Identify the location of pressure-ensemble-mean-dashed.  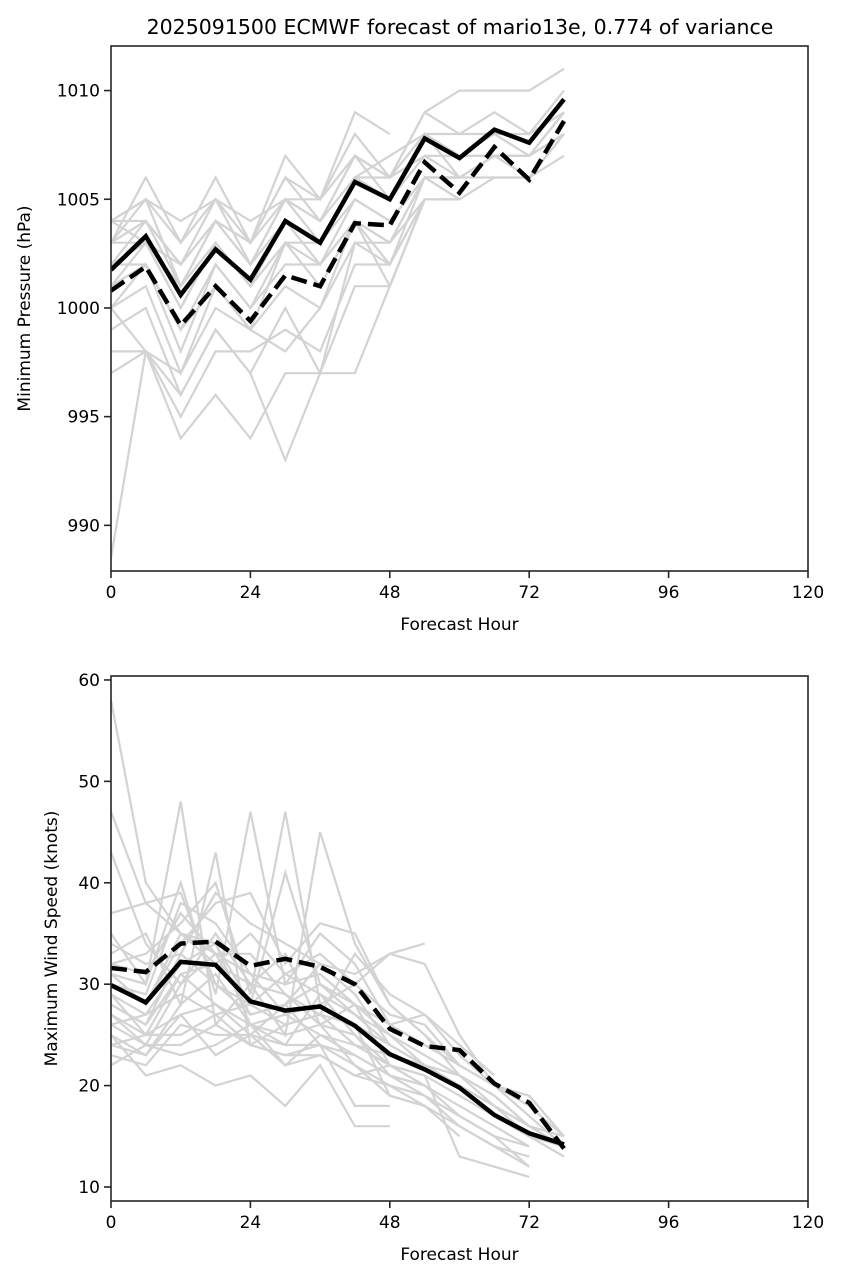
(338, 224).